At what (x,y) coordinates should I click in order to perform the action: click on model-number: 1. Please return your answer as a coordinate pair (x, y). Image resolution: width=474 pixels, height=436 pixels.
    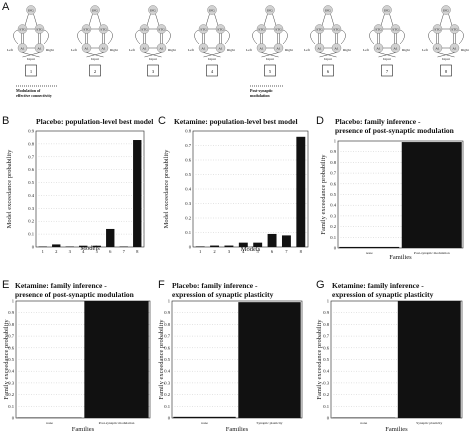
    Looking at the image, I should click on (31, 71).